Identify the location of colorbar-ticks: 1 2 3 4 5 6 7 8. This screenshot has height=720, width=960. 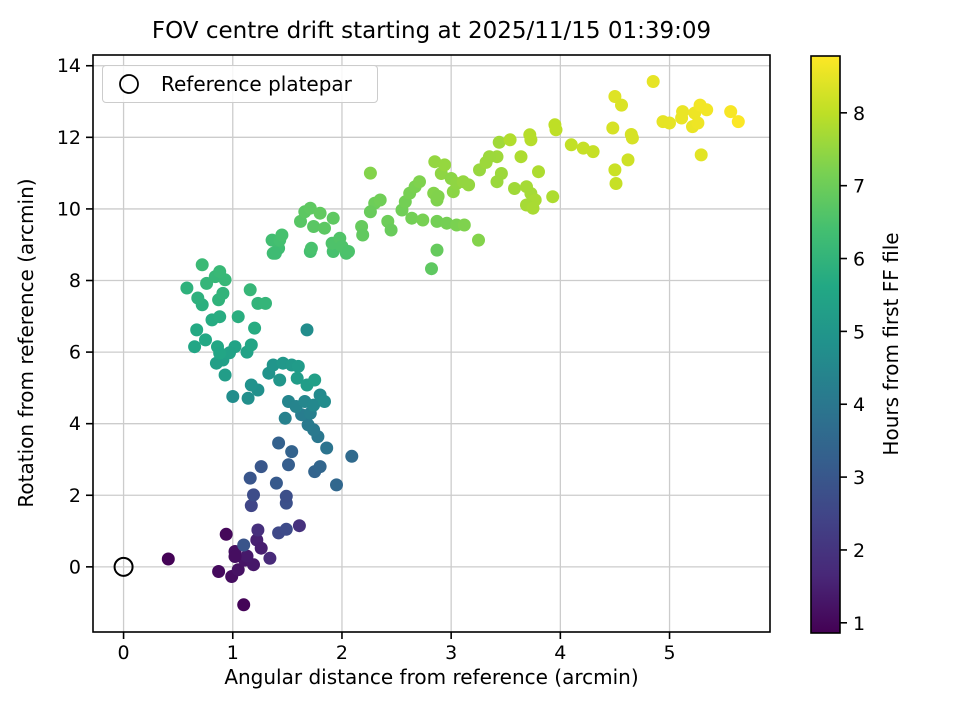
(852, 369).